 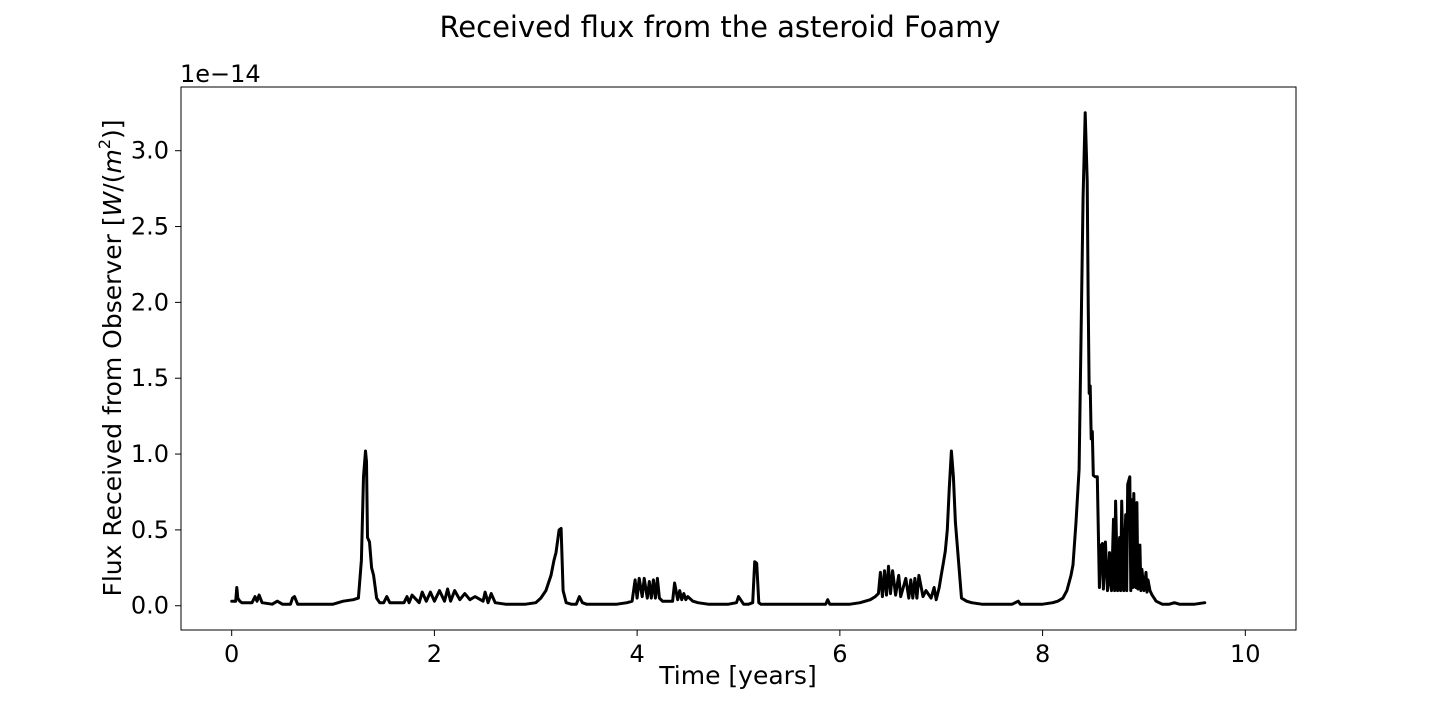 I want to click on y-axis-label: Flux Received from Observer [W/(m2)], so click(x=111, y=357).